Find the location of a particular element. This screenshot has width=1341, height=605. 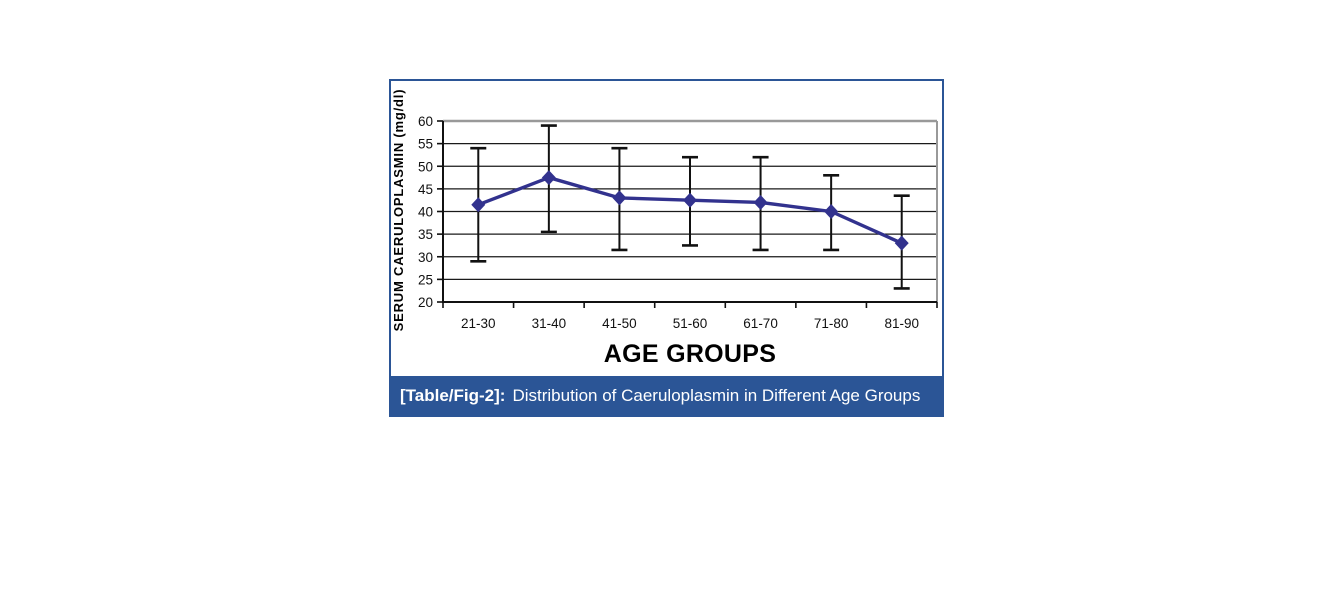

y-tick-label: 45 is located at coordinates (425, 189).